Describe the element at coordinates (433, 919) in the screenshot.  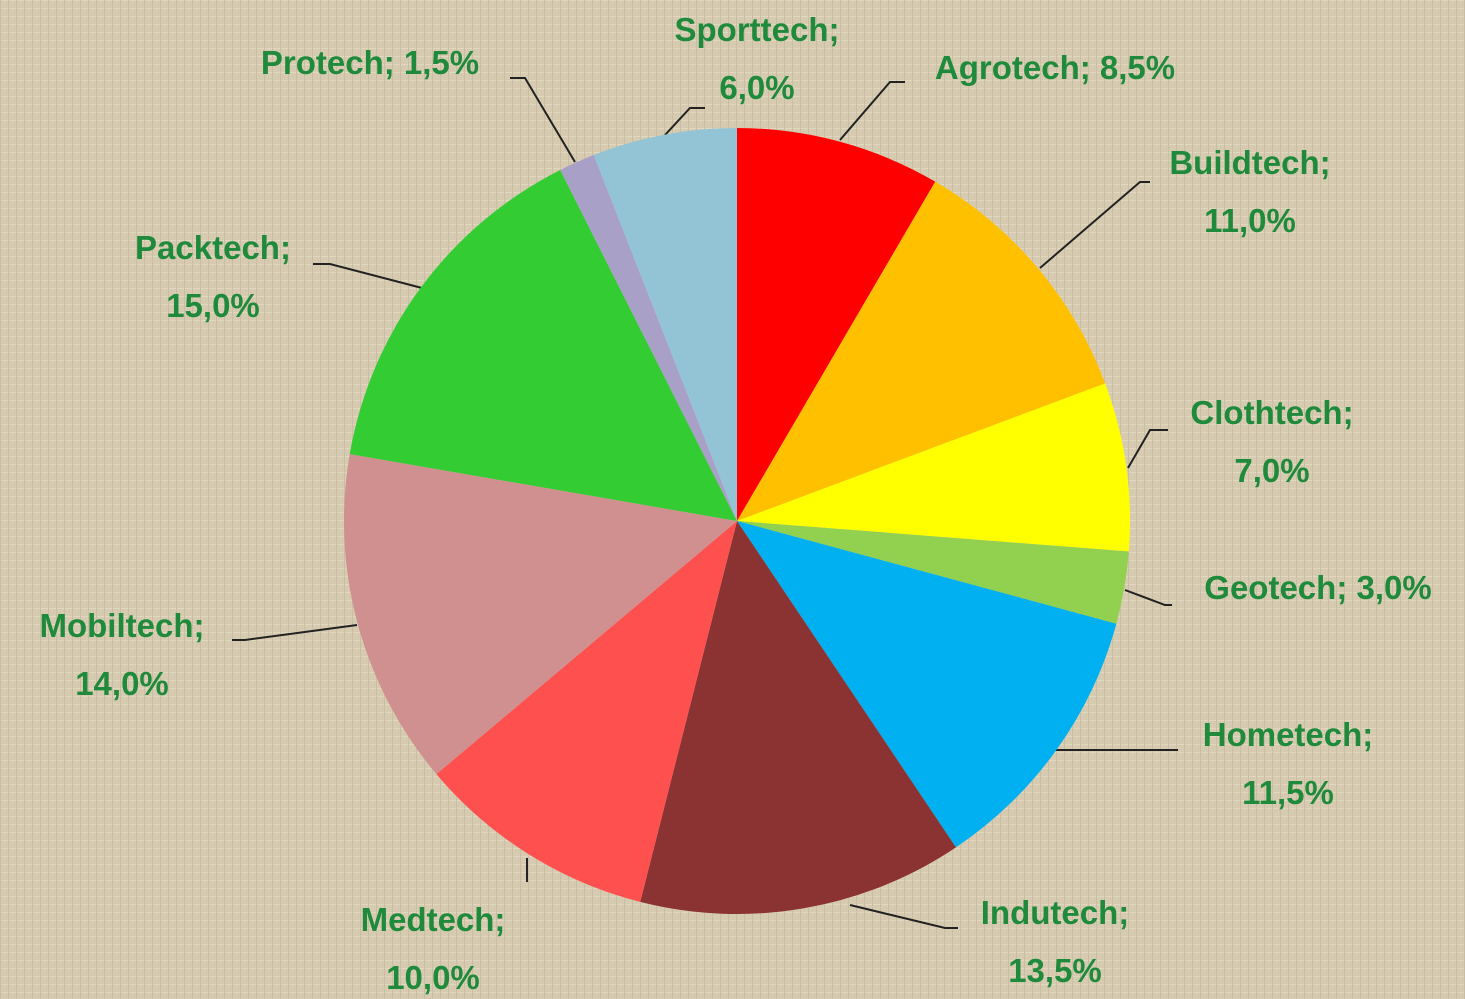
I see `data-label-line: Medtech;` at that location.